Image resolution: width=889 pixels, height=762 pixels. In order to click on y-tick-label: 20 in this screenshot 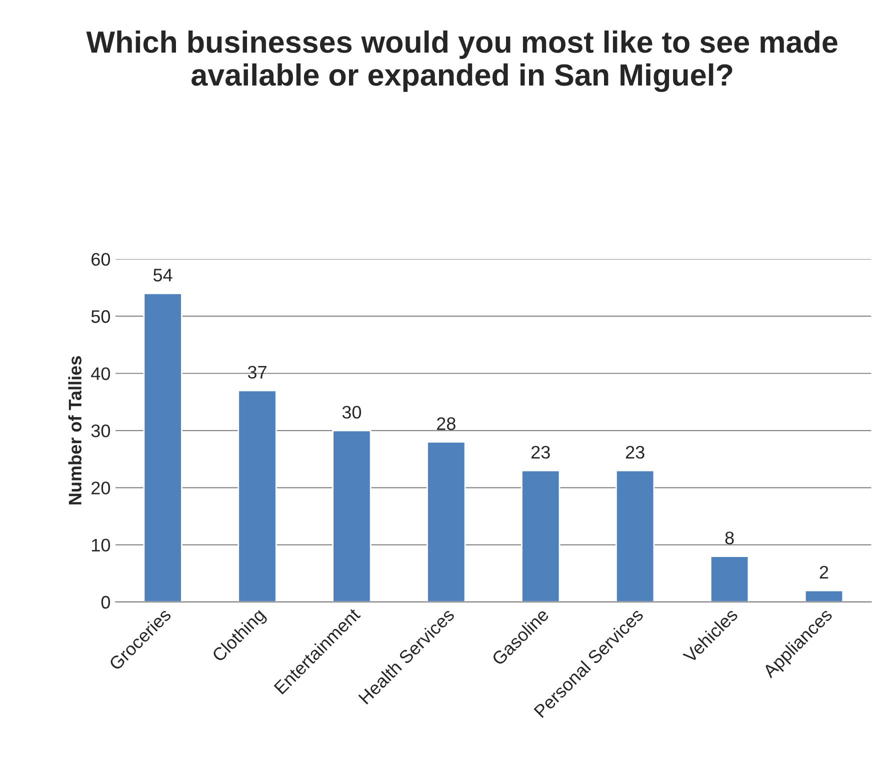, I will do `click(101, 488)`.